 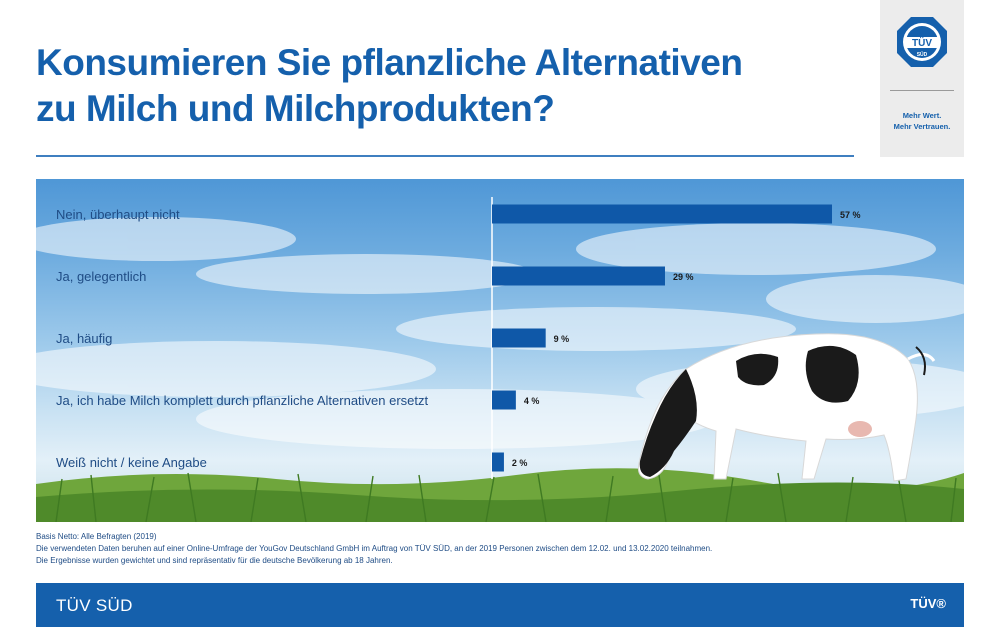 I want to click on bar-value-label: 57 %, so click(x=850, y=215).